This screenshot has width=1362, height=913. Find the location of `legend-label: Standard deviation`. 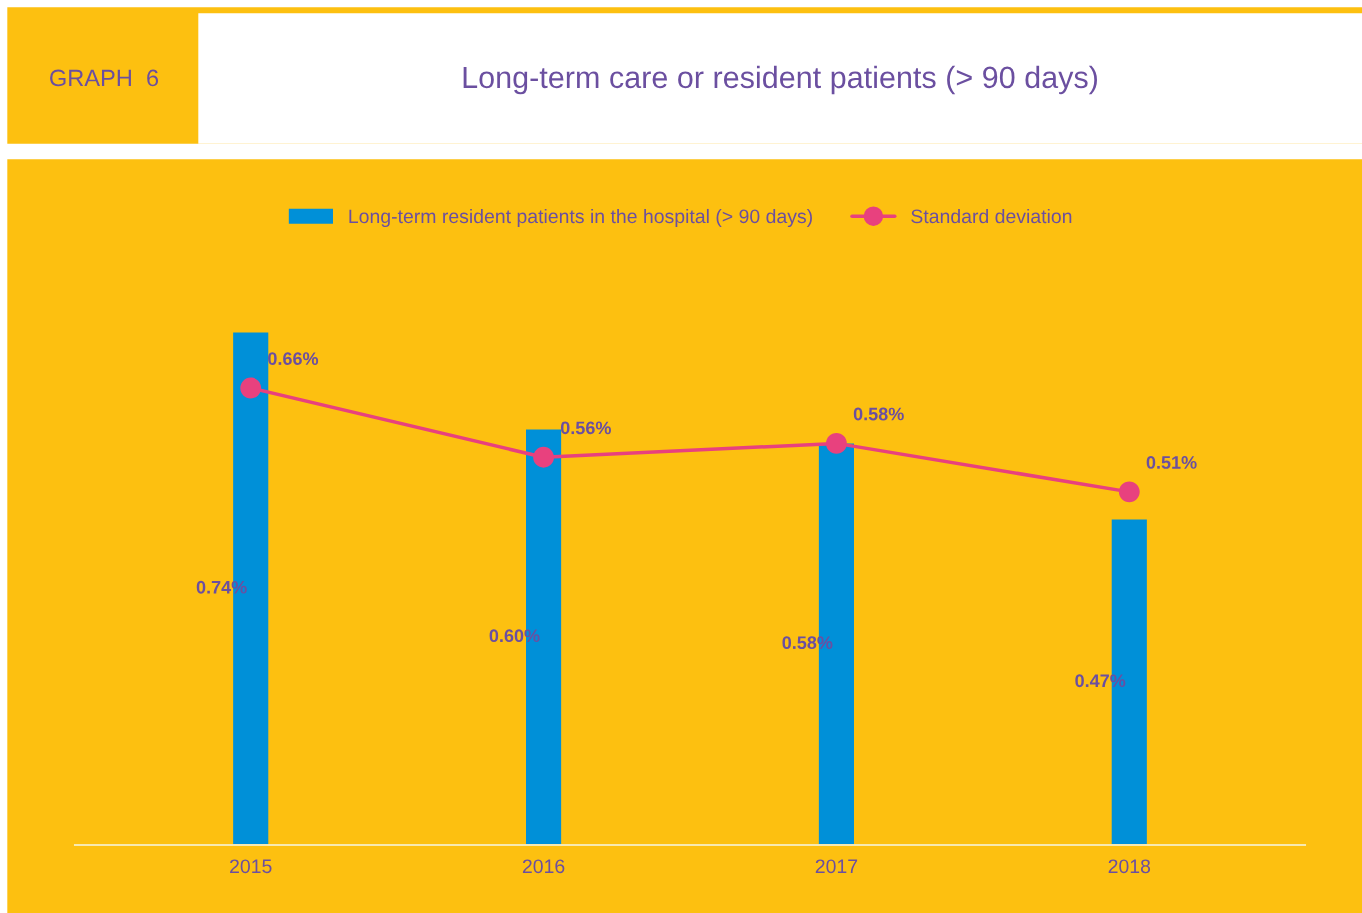

legend-label: Standard deviation is located at coordinates (991, 216).